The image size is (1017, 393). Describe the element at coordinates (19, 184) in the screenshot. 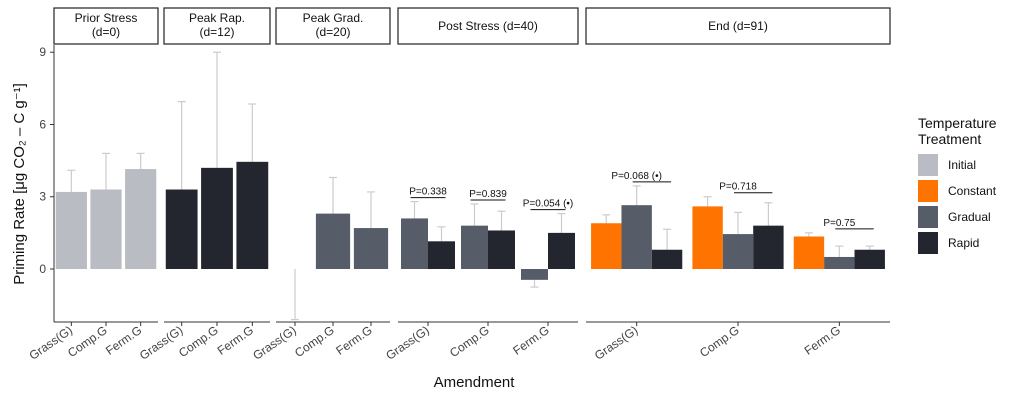

I see `y-axis-title: Priming Rate [μg CO₂ – C g⁻¹]` at that location.